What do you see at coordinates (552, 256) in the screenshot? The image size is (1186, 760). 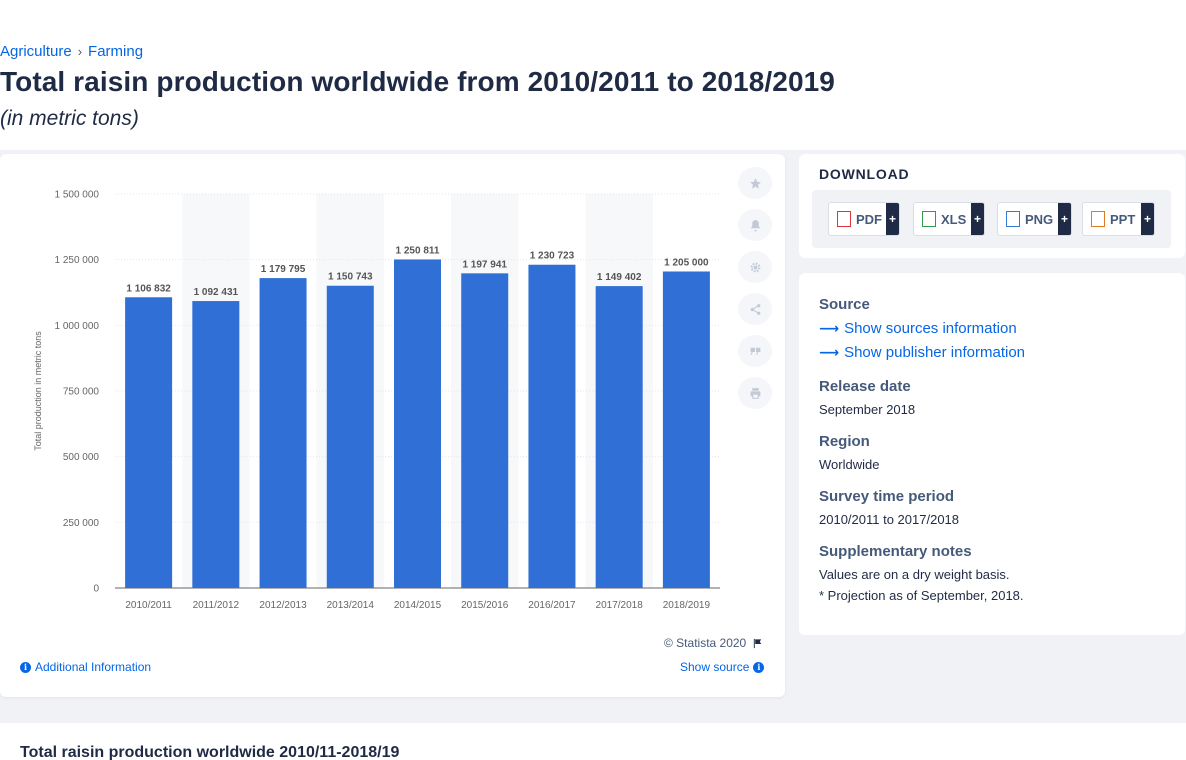 I see `data-label: 1 230 723` at bounding box center [552, 256].